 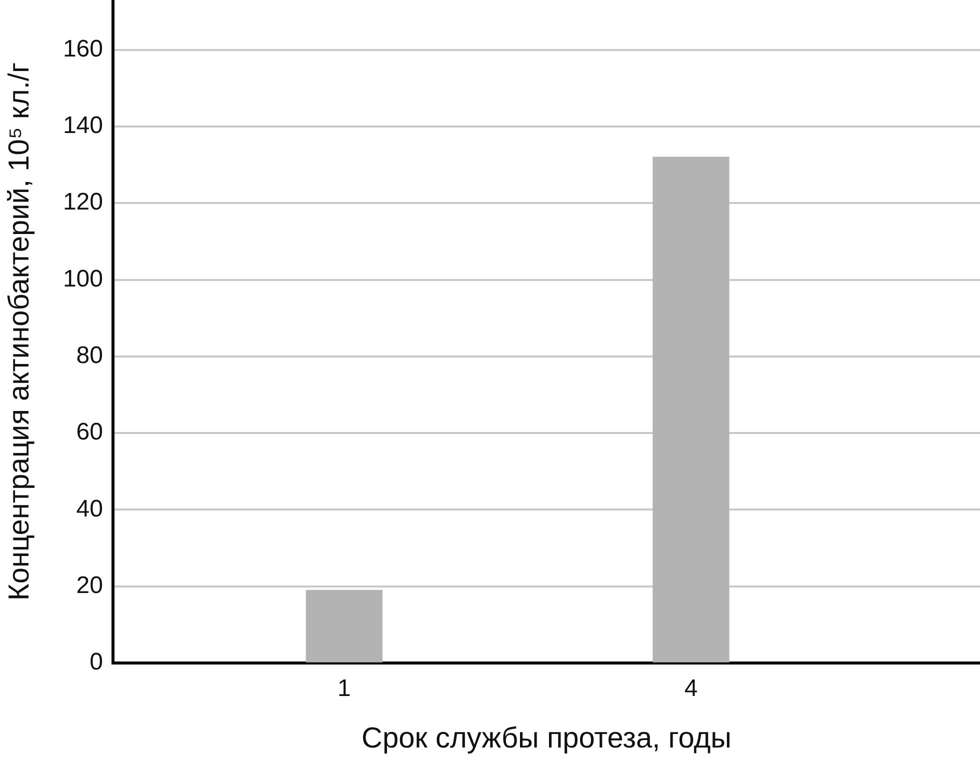 What do you see at coordinates (82, 278) in the screenshot?
I see `y-tick-label: 100` at bounding box center [82, 278].